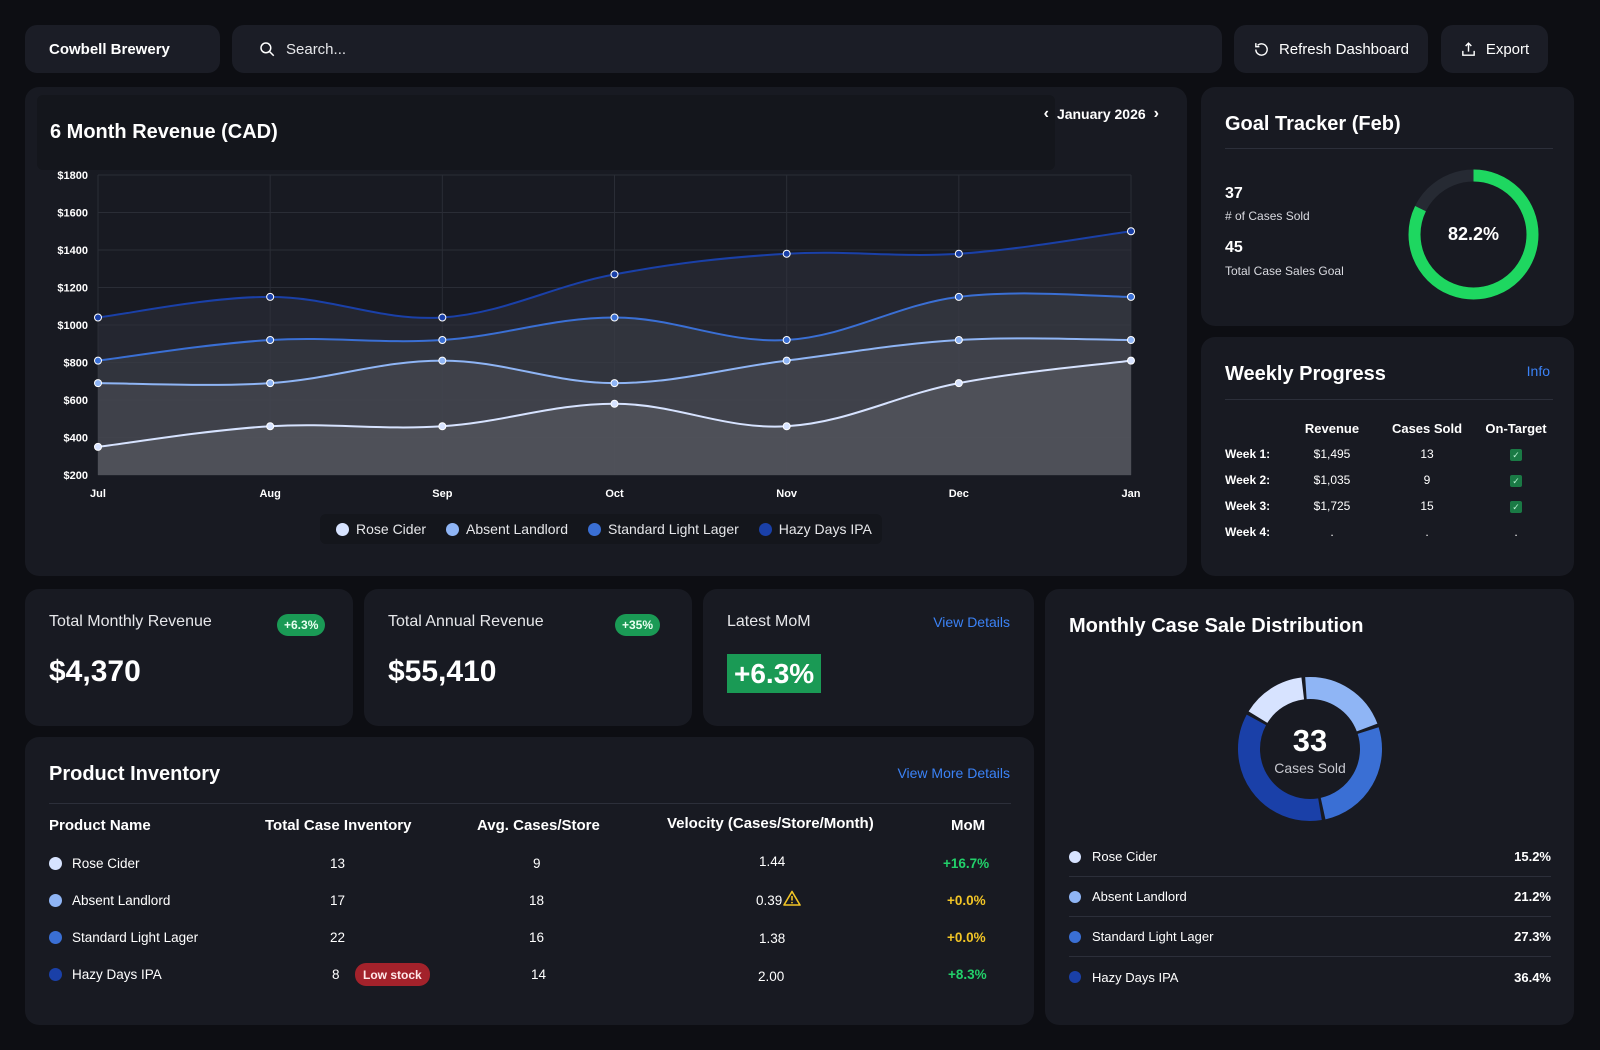 The image size is (1600, 1050). I want to click on y-tick-label: $1400, so click(72, 251).